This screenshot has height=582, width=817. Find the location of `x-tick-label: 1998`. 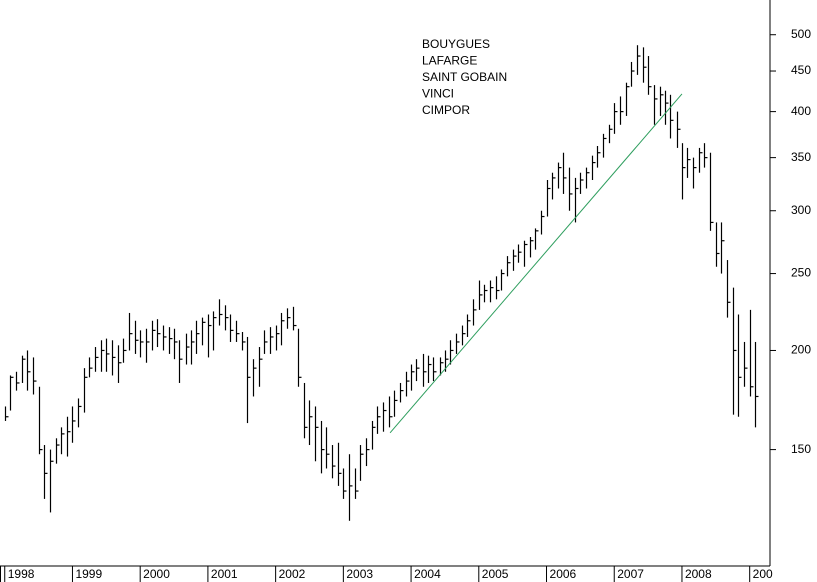

x-tick-label: 1998 is located at coordinates (21, 574).